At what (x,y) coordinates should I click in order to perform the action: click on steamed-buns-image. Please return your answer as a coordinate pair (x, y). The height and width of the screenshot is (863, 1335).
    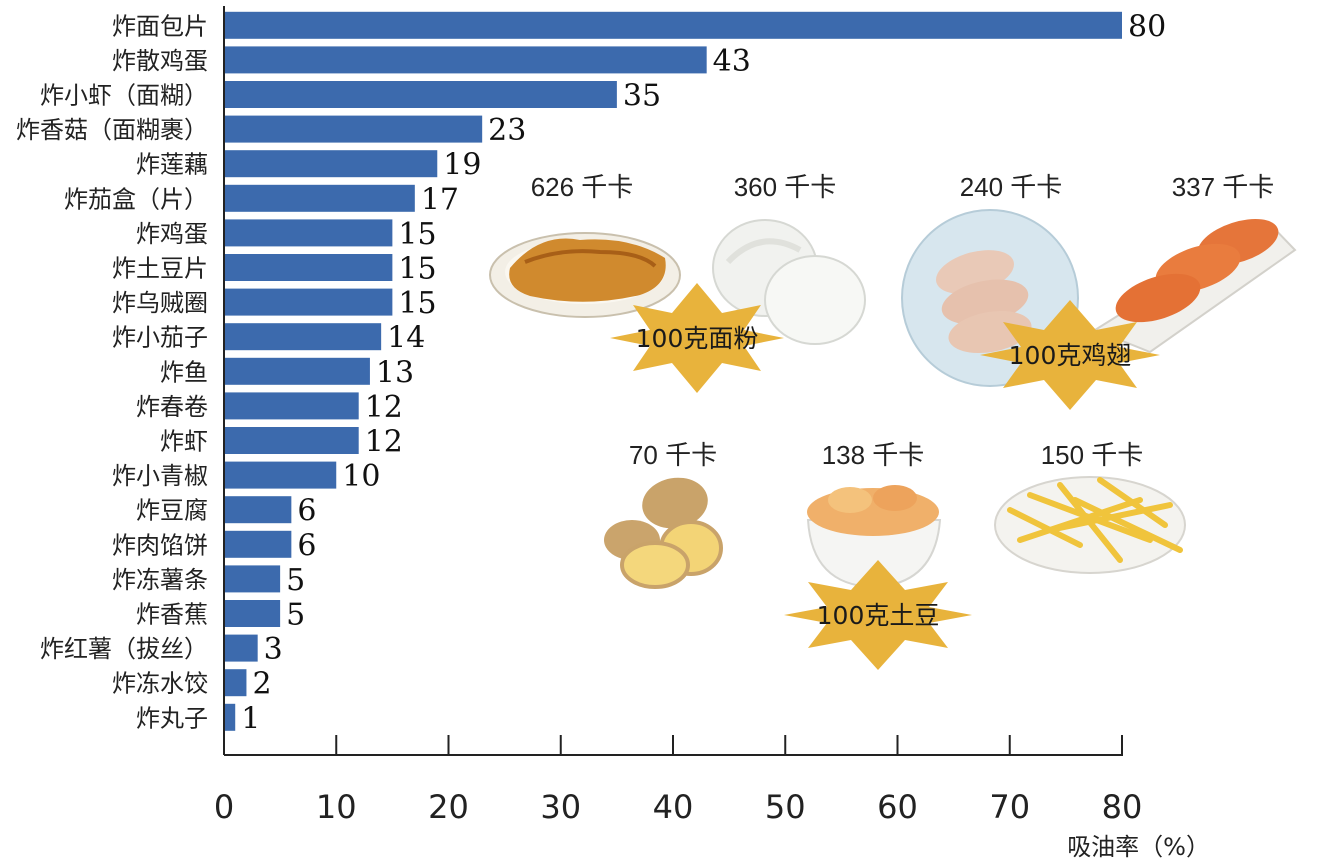
    Looking at the image, I should click on (789, 282).